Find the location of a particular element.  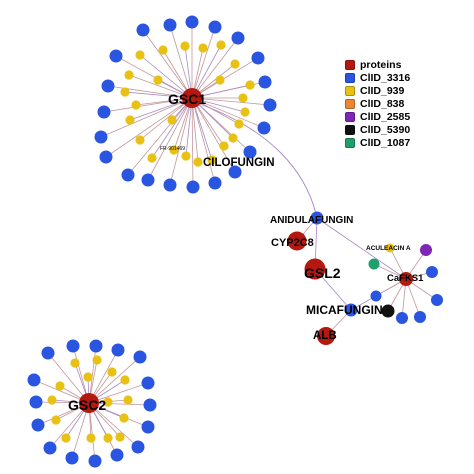

anidulafungin-node is located at coordinates (317, 218).